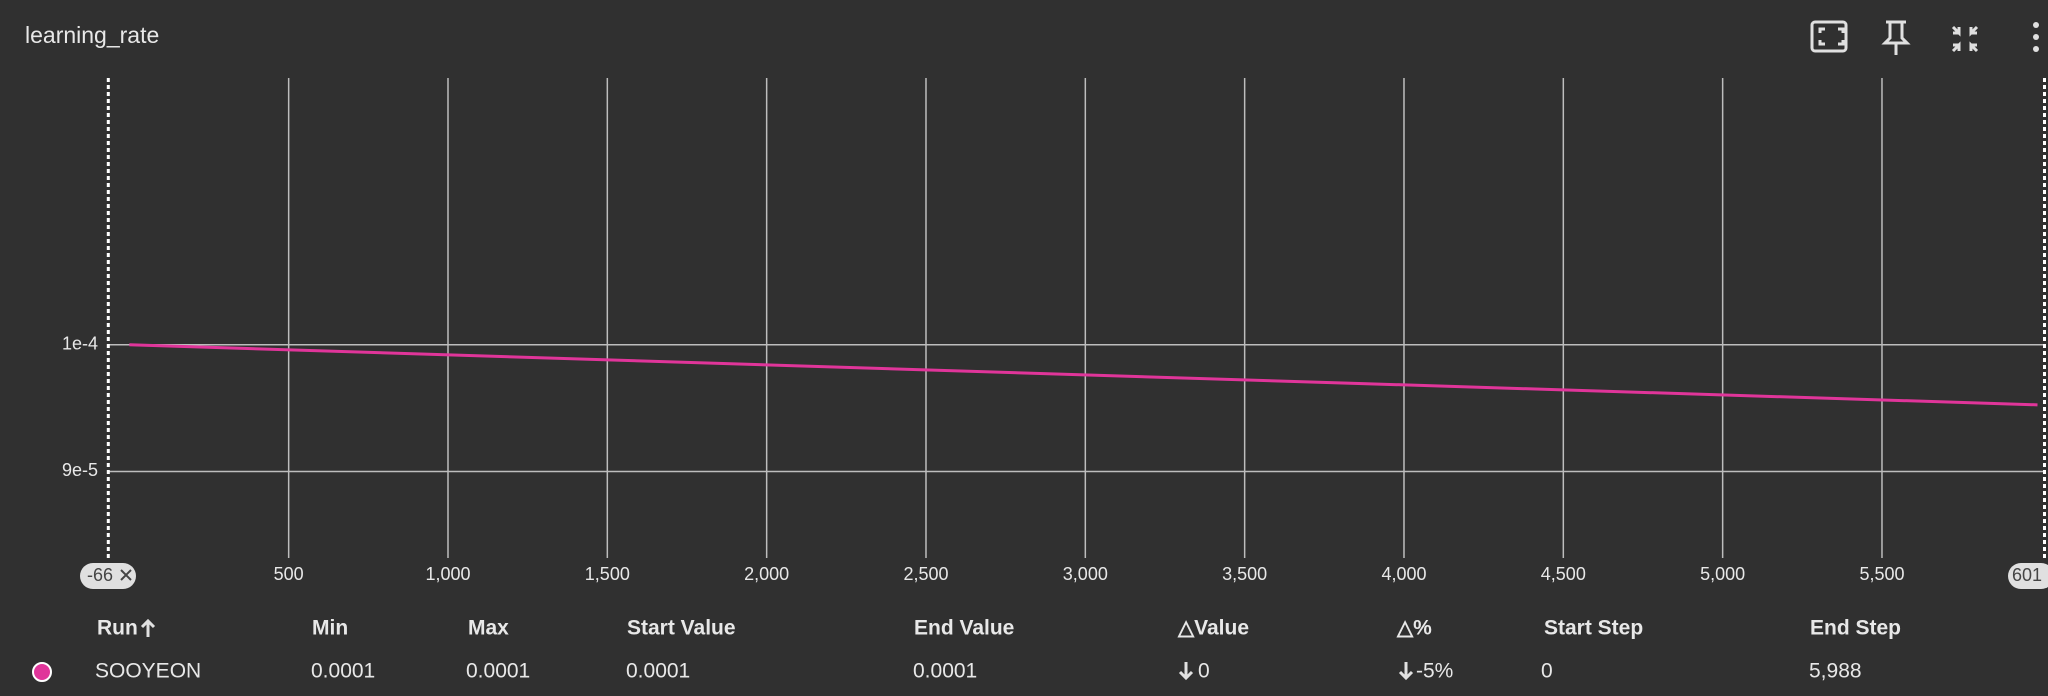 Image resolution: width=2048 pixels, height=696 pixels. I want to click on x-tick-label: 2,000, so click(766, 574).